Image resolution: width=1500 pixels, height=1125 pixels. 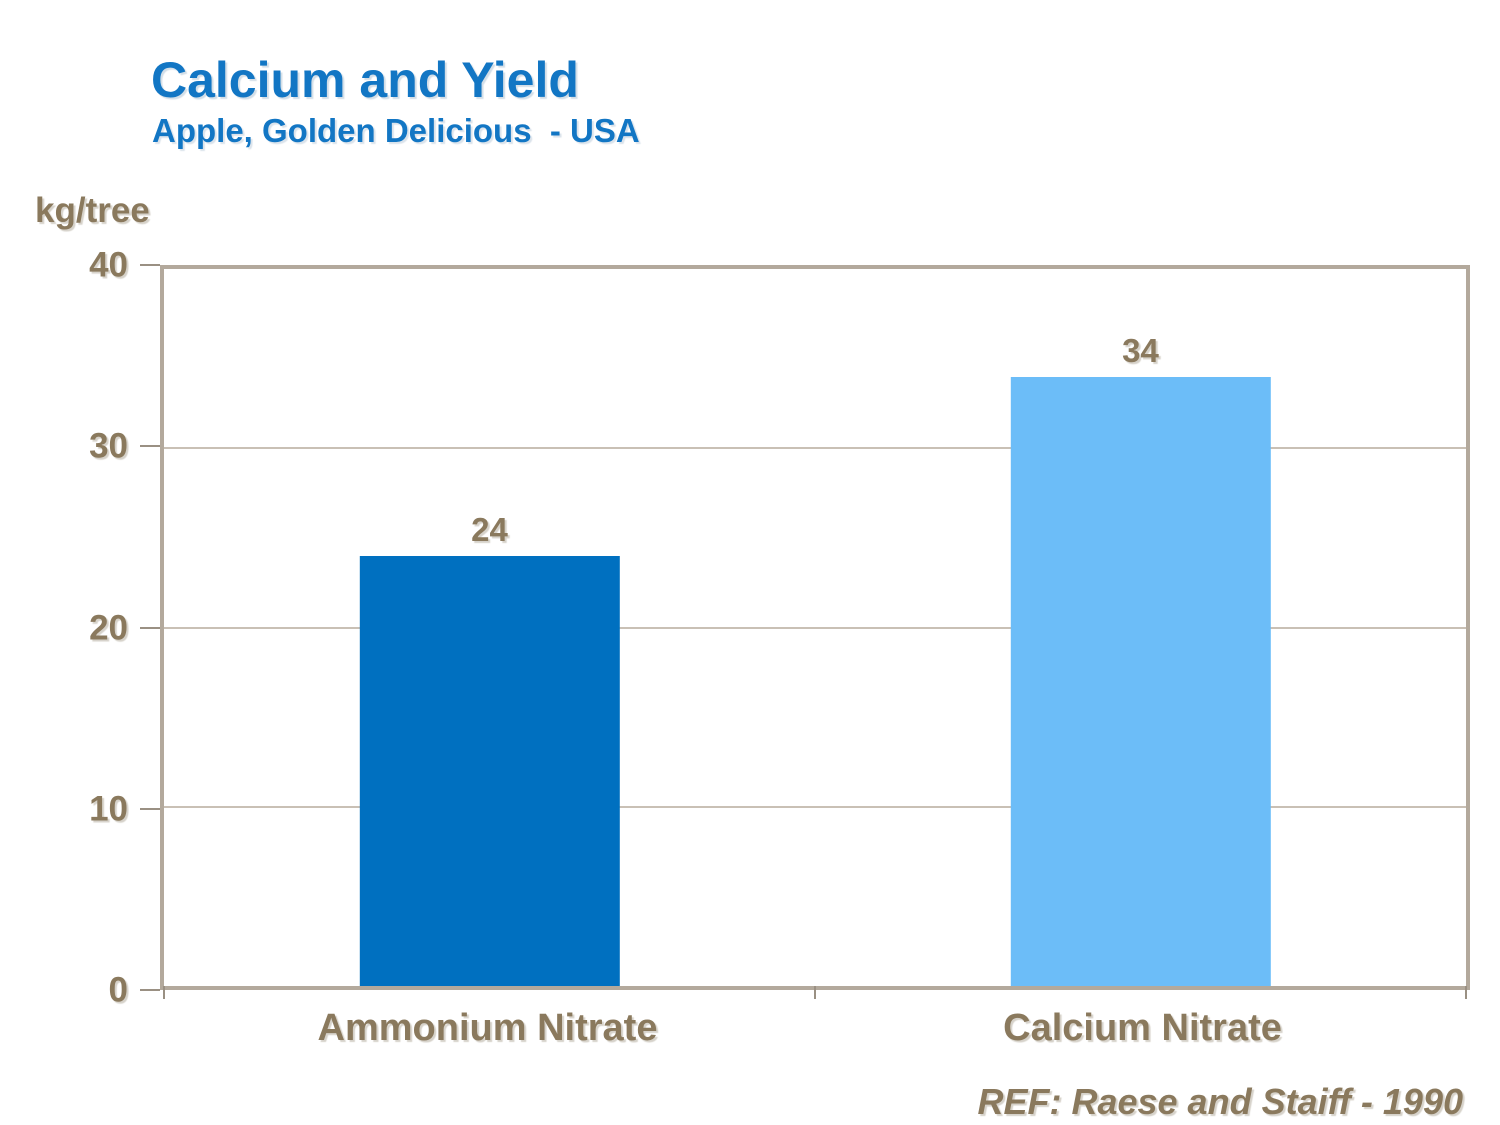 I want to click on y-axis: 0 10 20 30 40, so click(x=80, y=628).